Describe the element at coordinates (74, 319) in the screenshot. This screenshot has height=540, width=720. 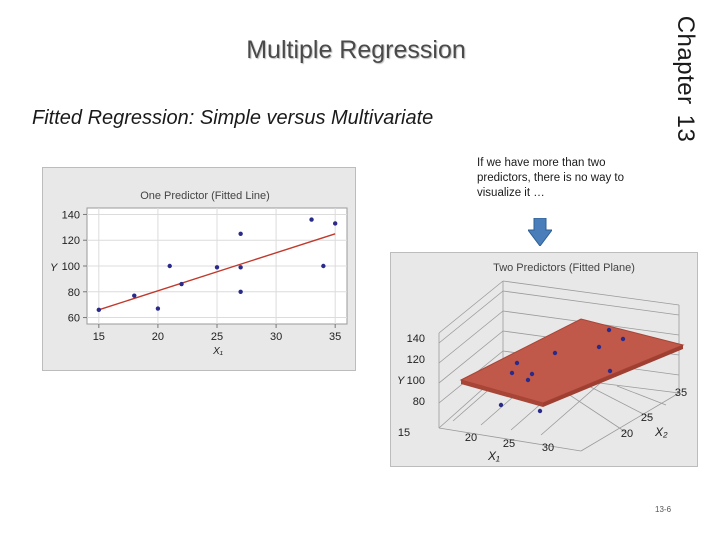
I see `y-tick-label: 60` at that location.